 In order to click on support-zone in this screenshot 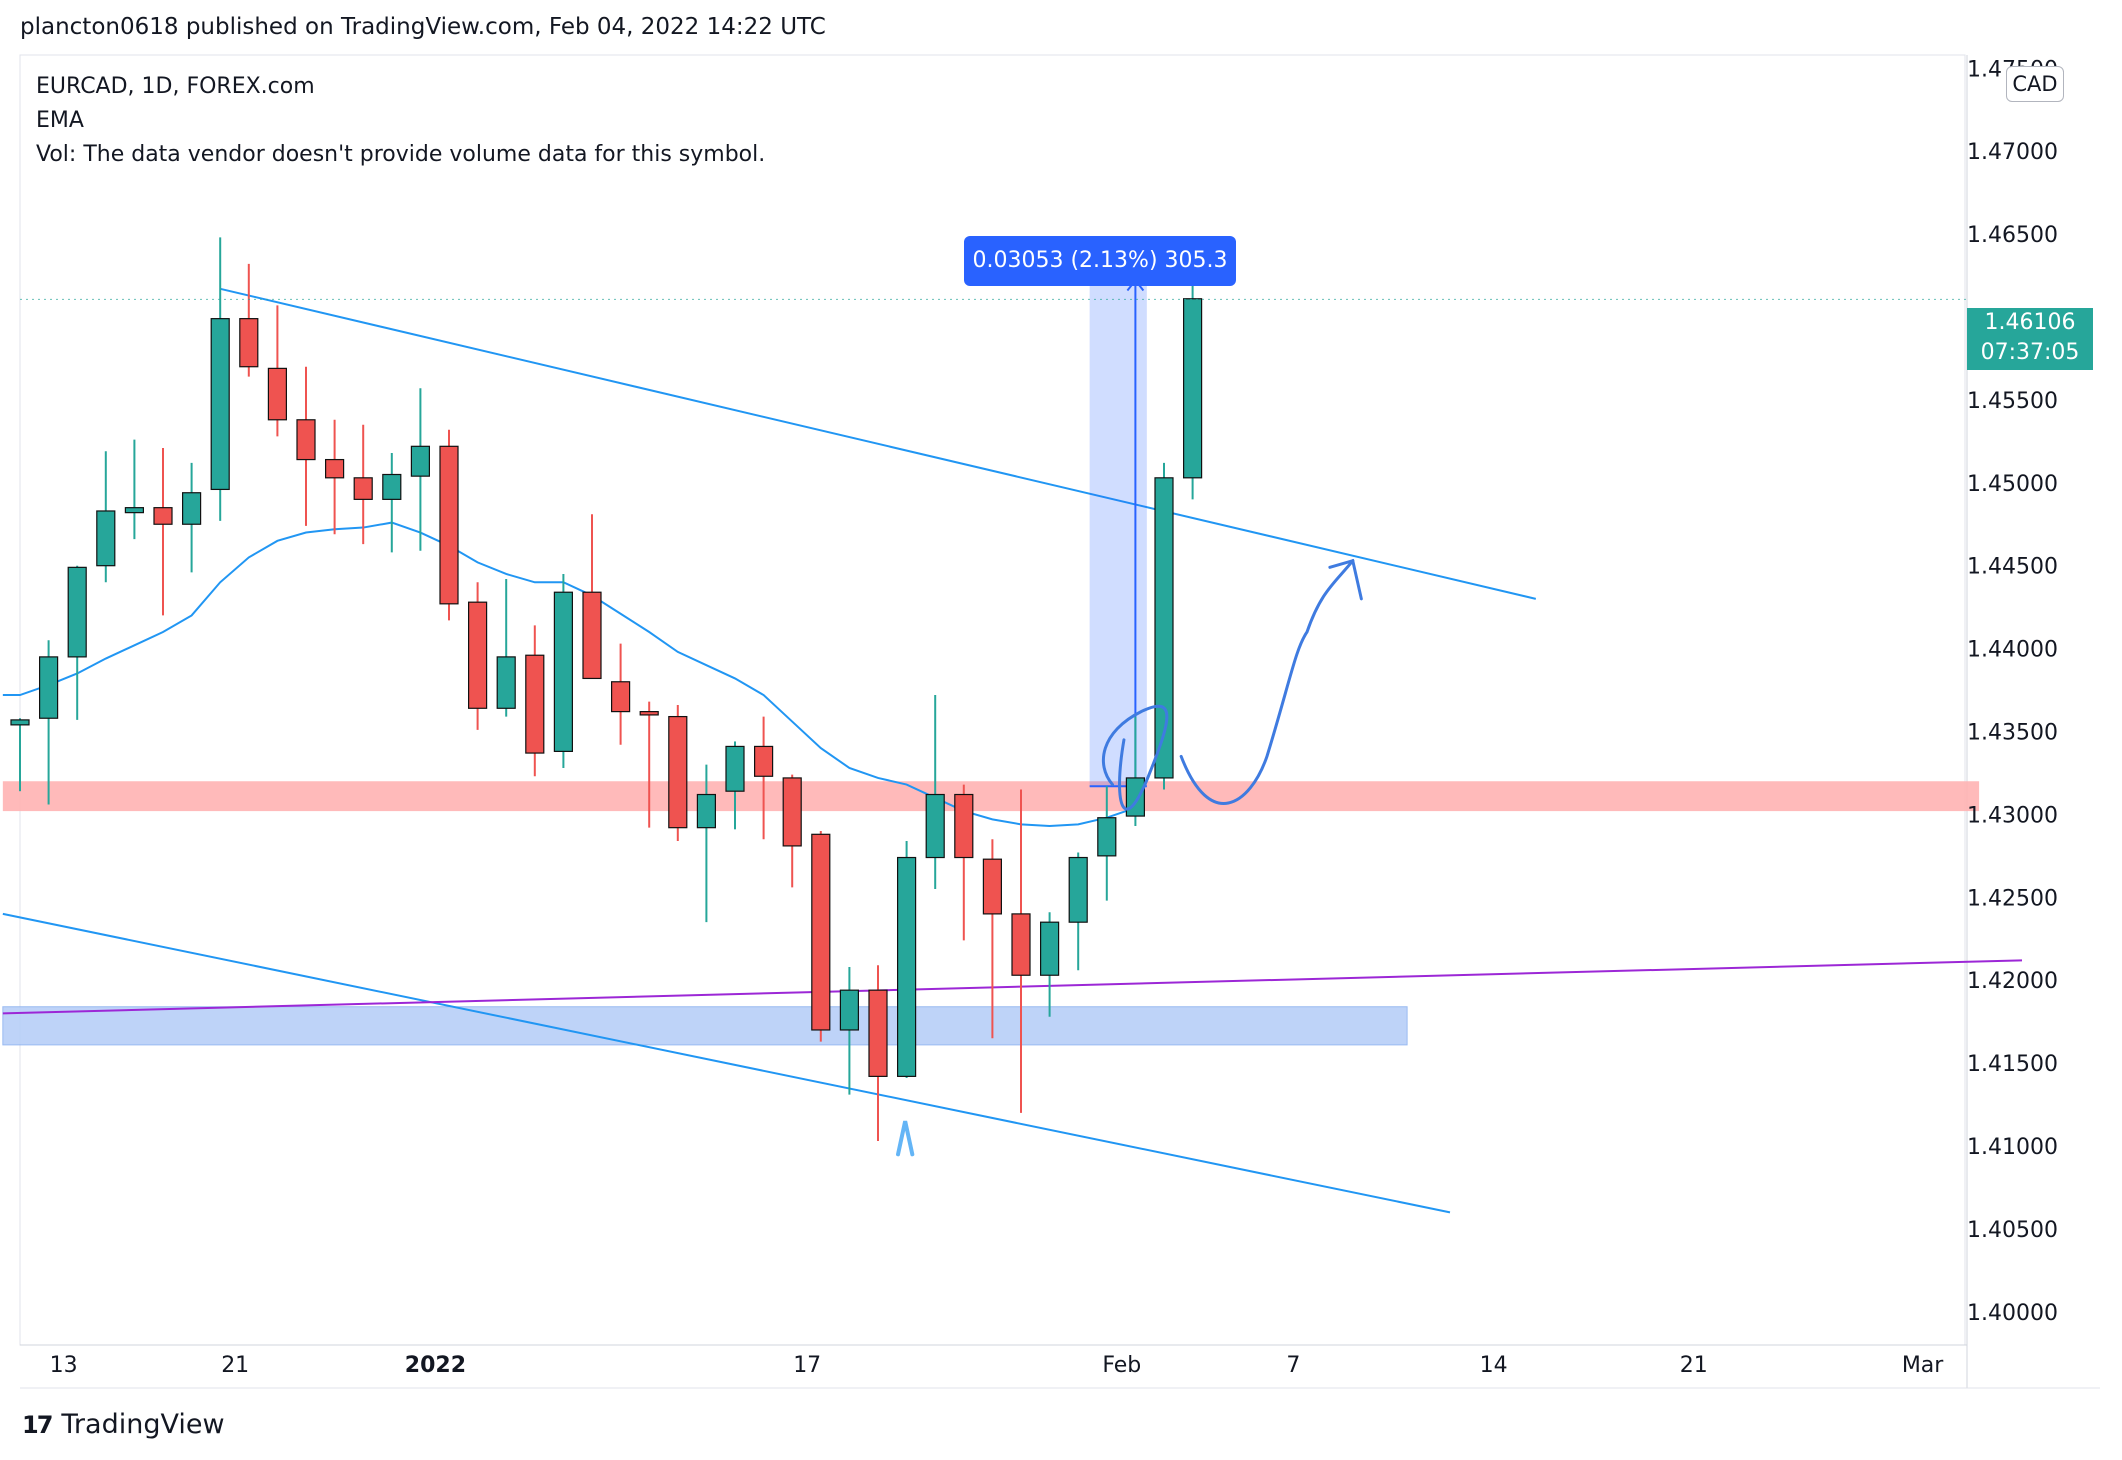, I will do `click(991, 796)`.